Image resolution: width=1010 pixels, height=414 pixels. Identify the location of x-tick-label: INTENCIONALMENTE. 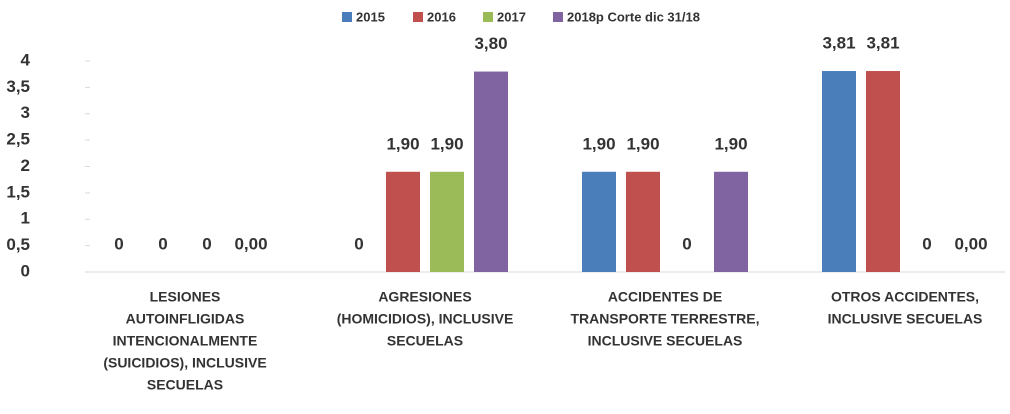
(185, 341).